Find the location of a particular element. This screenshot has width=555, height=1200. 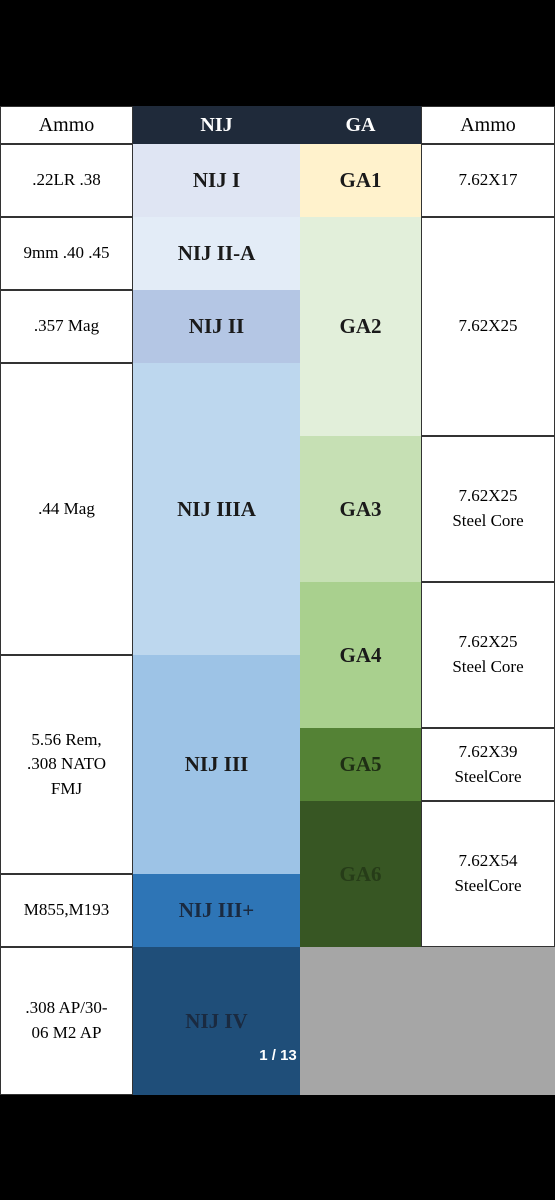

cell-text: 7.62X39 is located at coordinates (488, 751).